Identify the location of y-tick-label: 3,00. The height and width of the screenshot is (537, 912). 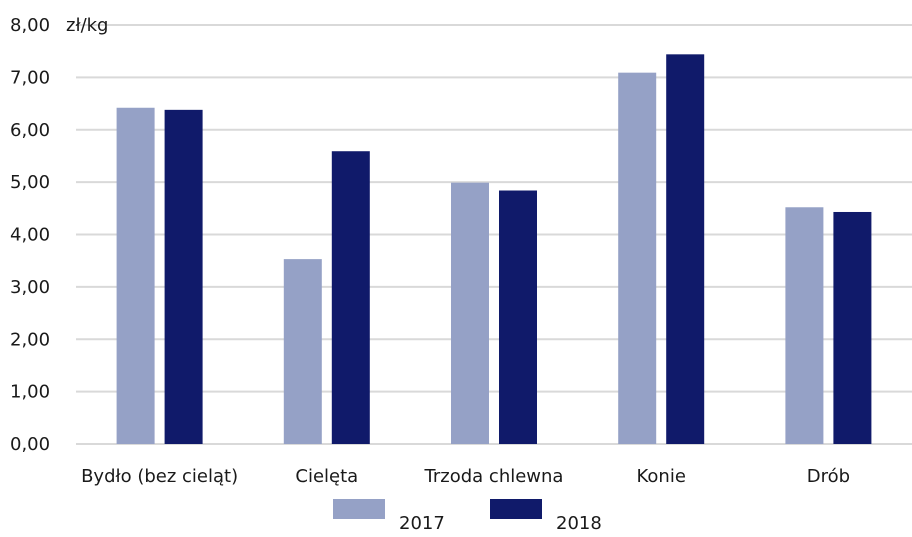
(30, 287).